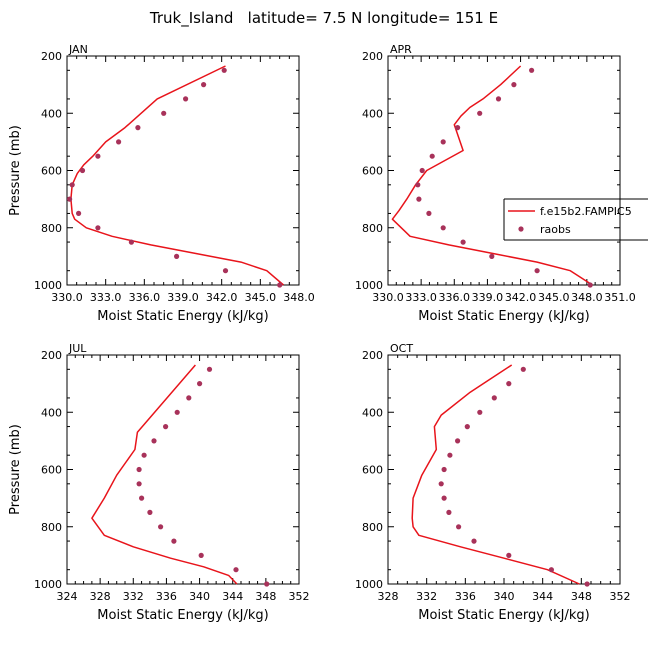 The height and width of the screenshot is (648, 648). What do you see at coordinates (587, 297) in the screenshot?
I see `x-tick-label: 348.0` at bounding box center [587, 297].